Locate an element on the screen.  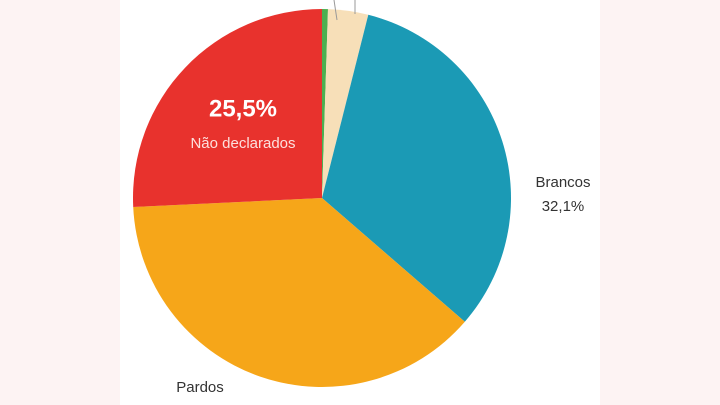
leader-line is located at coordinates (335, 10).